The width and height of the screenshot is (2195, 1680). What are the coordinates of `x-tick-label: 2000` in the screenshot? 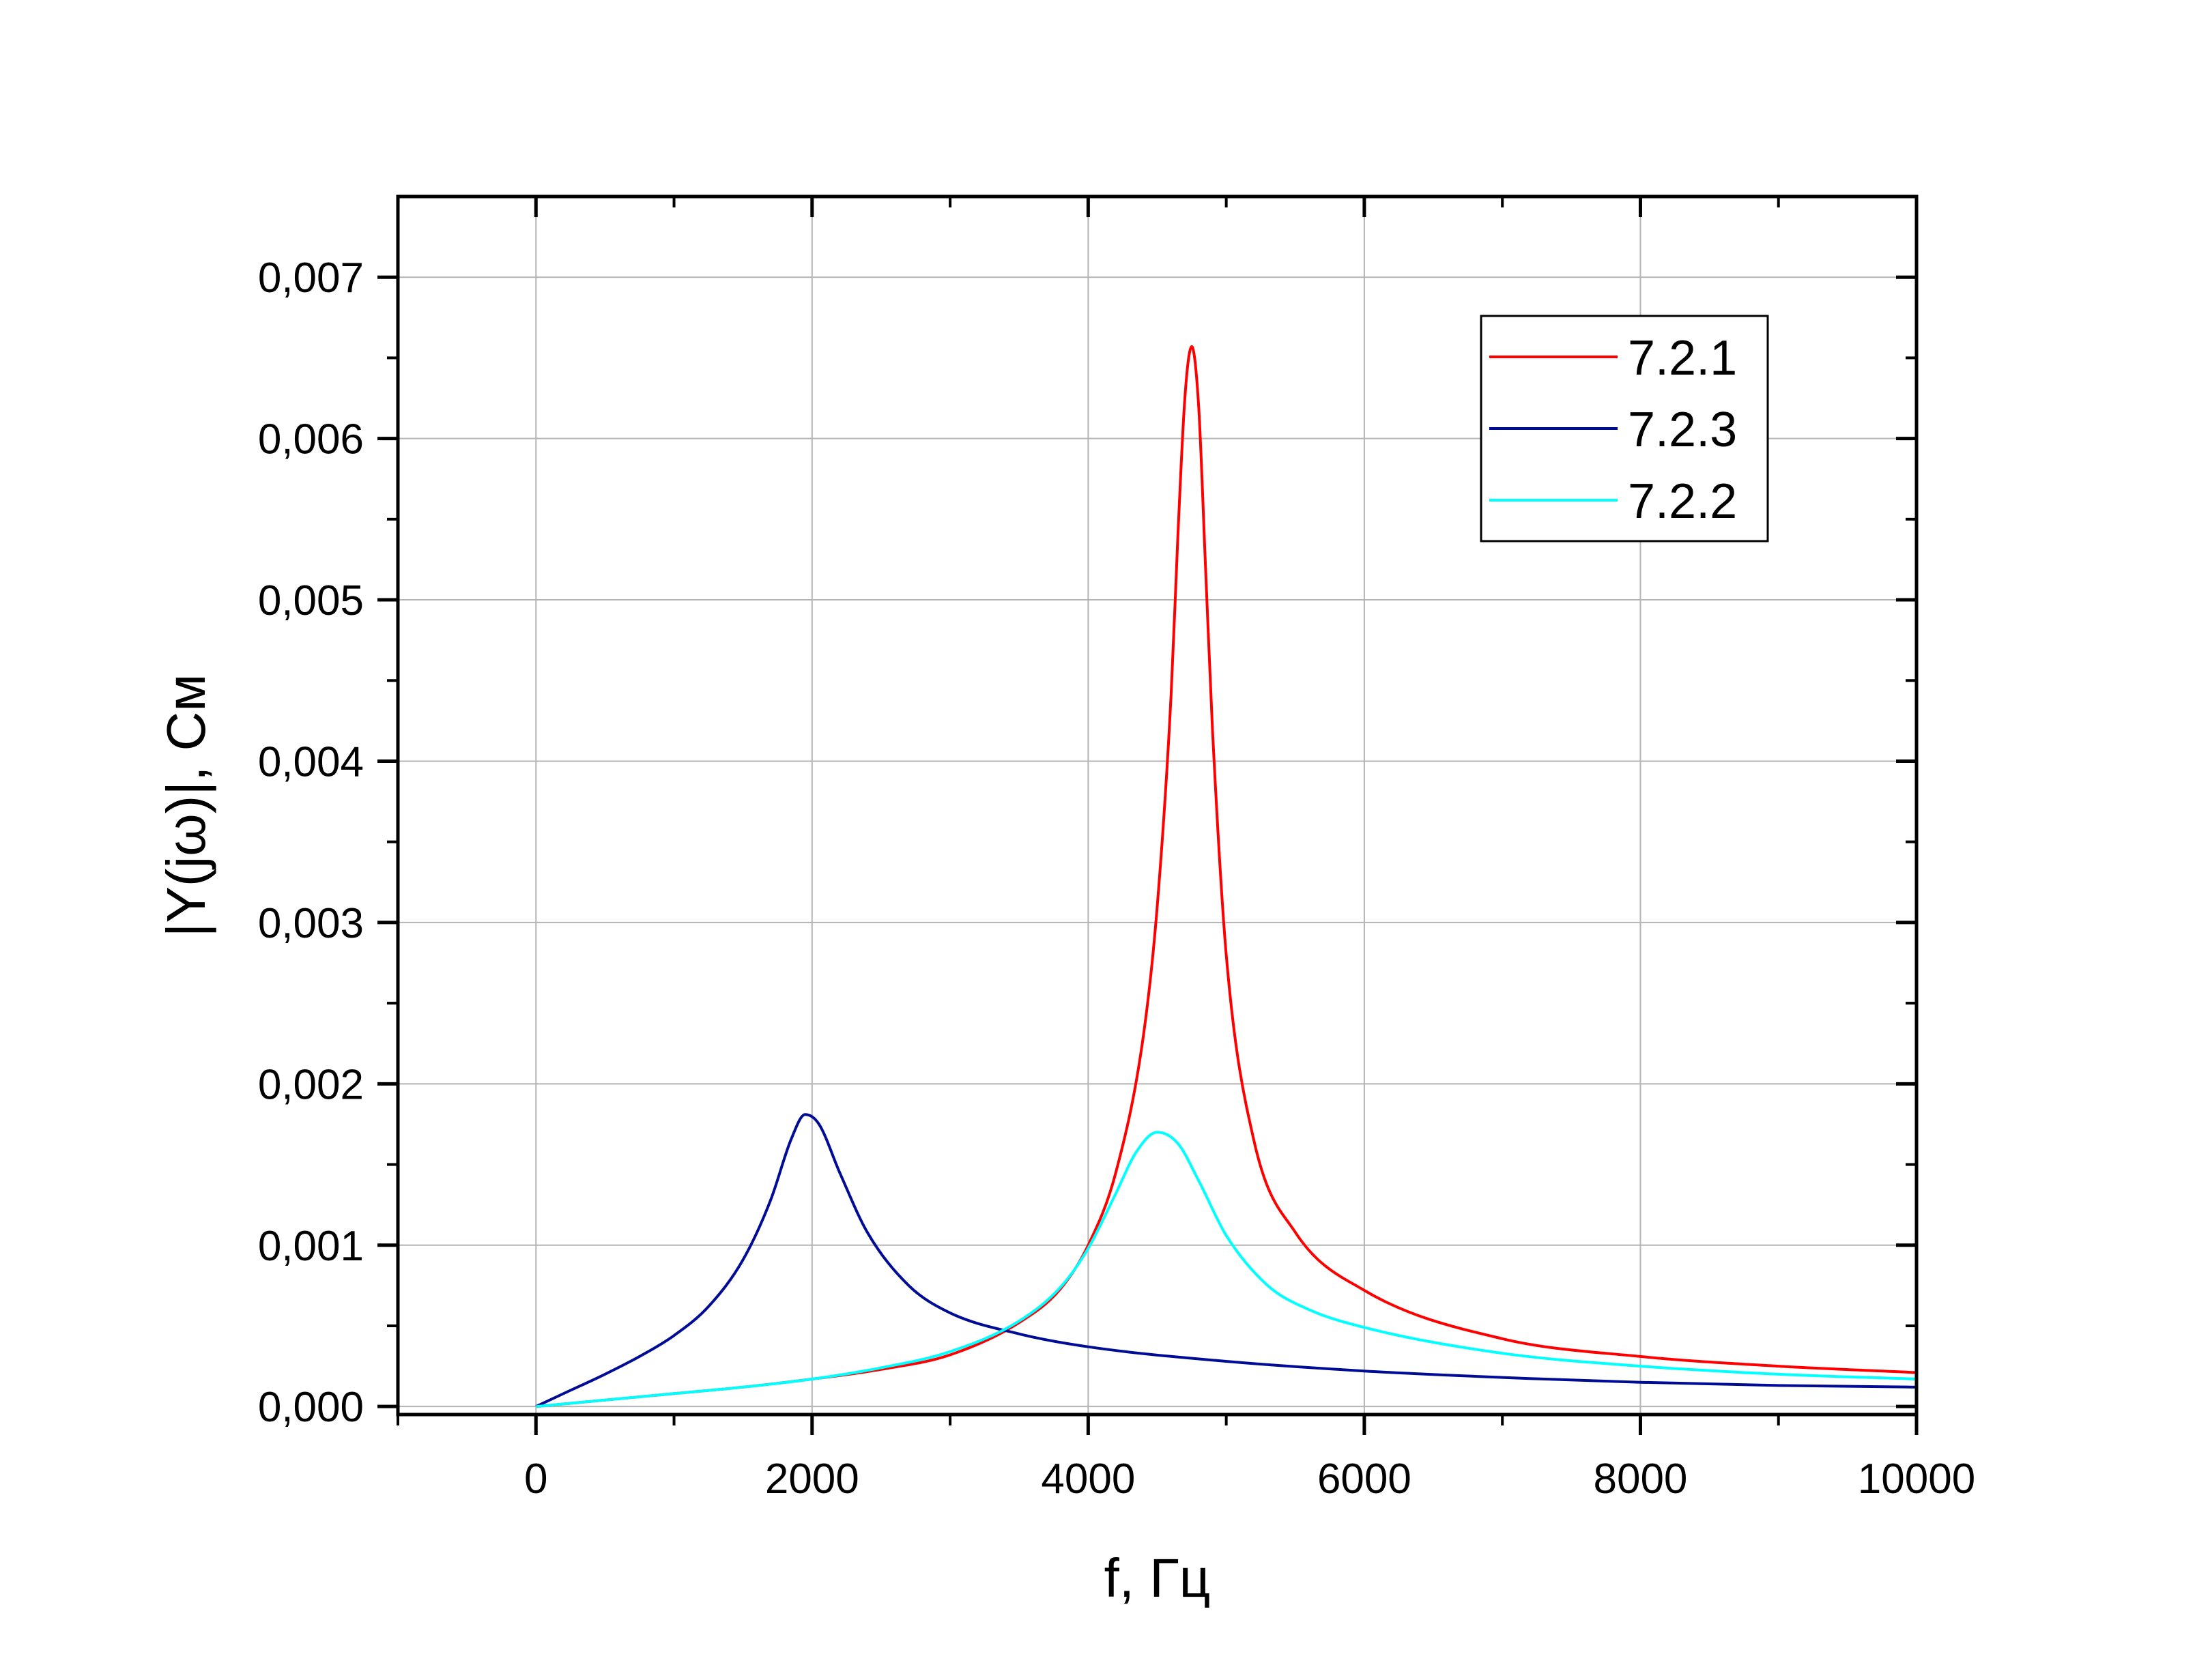 It's located at (812, 1479).